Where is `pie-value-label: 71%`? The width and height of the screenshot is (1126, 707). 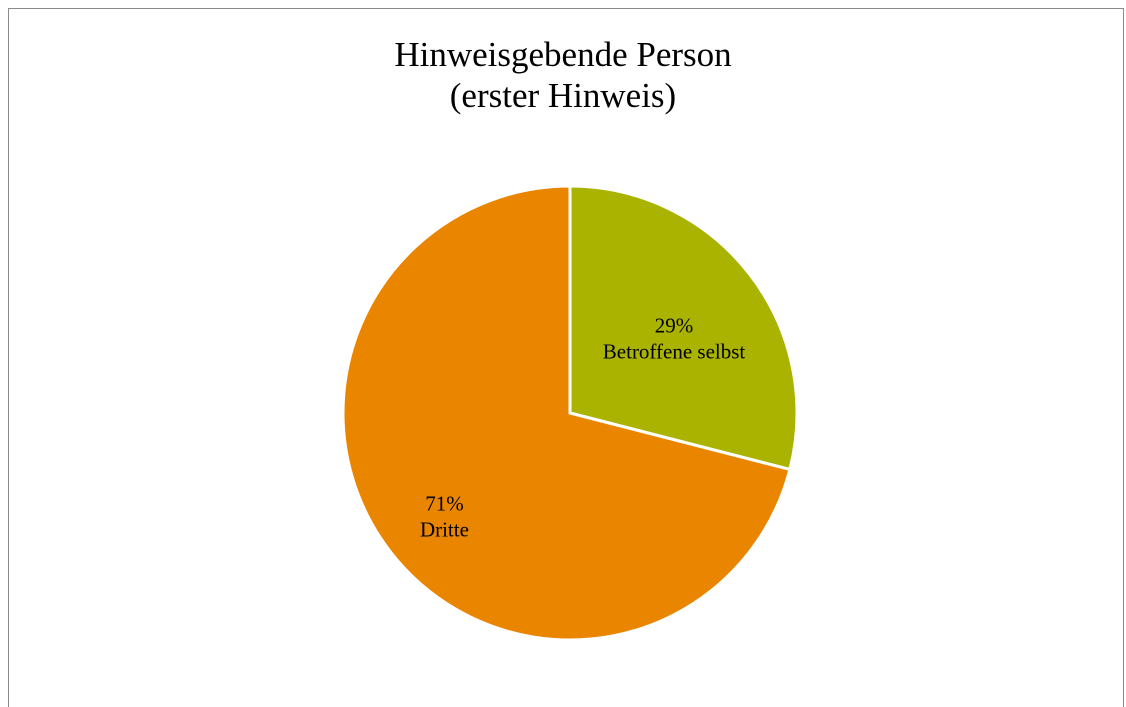
pie-value-label: 71% is located at coordinates (444, 503).